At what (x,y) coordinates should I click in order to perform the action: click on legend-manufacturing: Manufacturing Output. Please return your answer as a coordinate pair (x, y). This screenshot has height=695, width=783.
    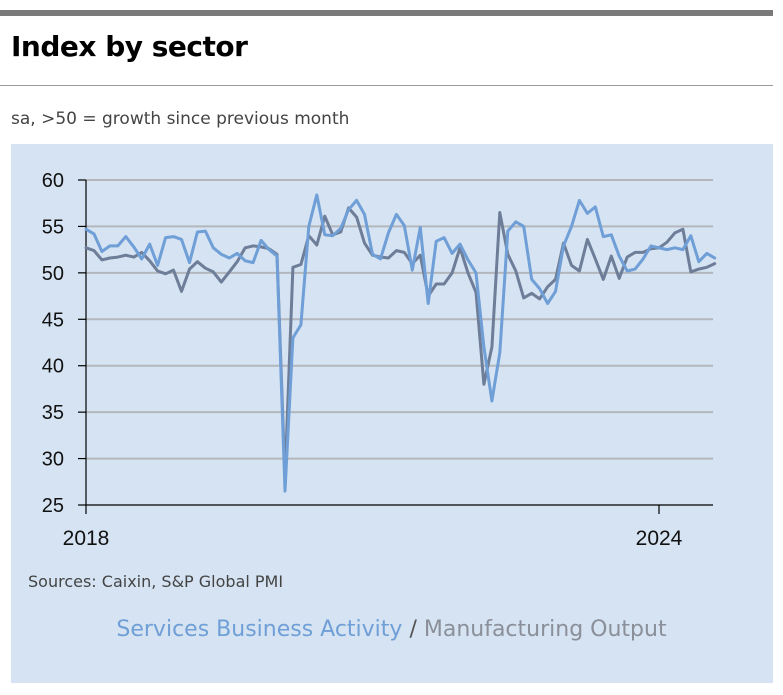
    Looking at the image, I should click on (545, 629).